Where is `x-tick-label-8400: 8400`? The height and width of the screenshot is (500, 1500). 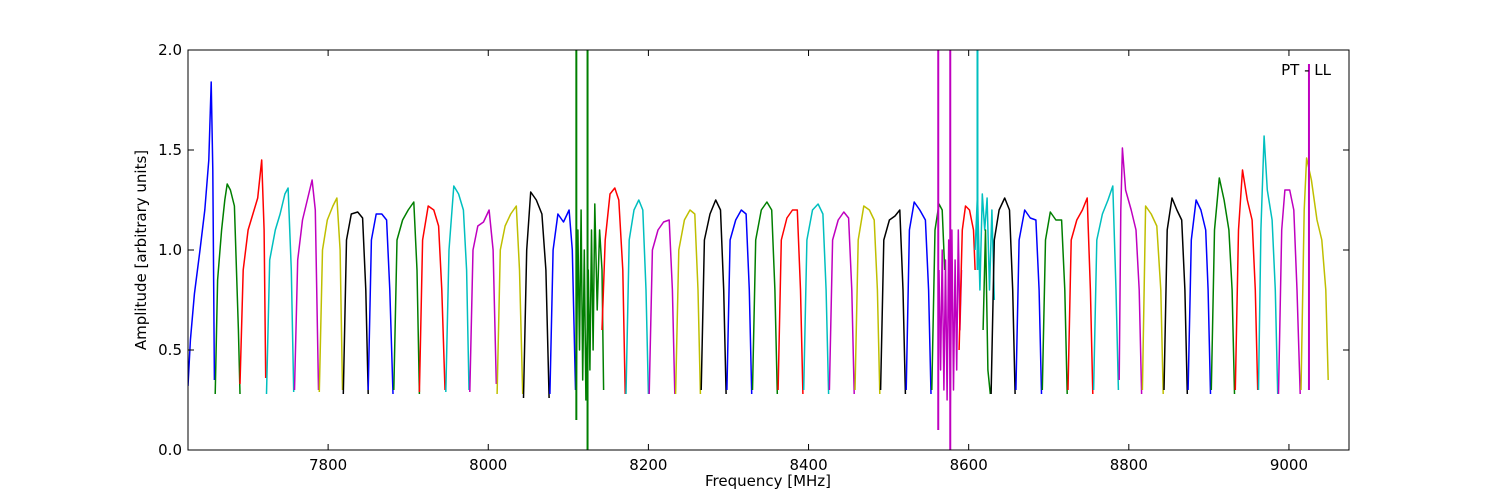
x-tick-label-8400: 8400 is located at coordinates (808, 465).